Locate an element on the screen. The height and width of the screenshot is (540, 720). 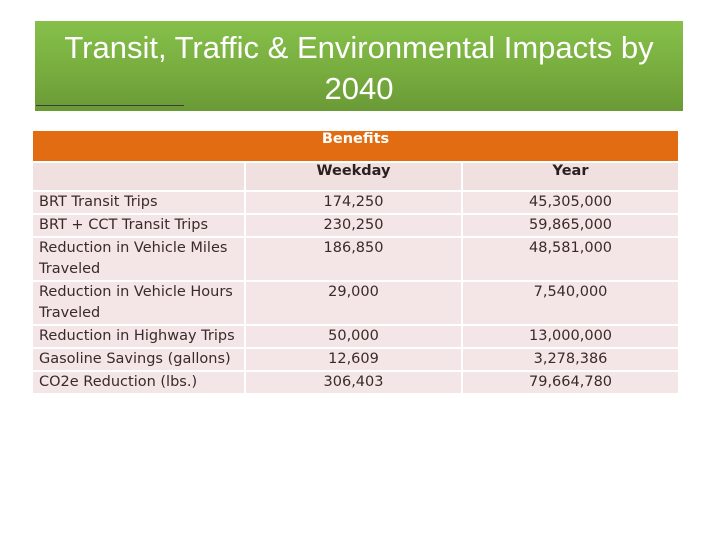
row-label: Reduction in Highway Trips is located at coordinates (138, 336).